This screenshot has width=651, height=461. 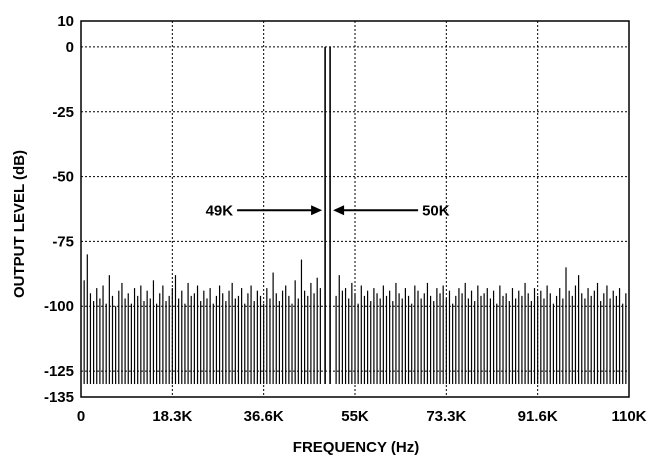 What do you see at coordinates (317, 210) in the screenshot?
I see `arrowhead-left` at bounding box center [317, 210].